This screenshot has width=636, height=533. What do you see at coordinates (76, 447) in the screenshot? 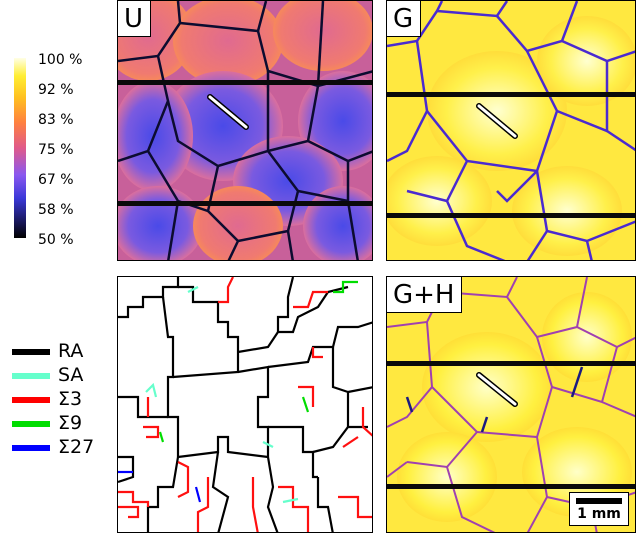
I see `legend-label-sigma27: Σ27` at bounding box center [76, 447].